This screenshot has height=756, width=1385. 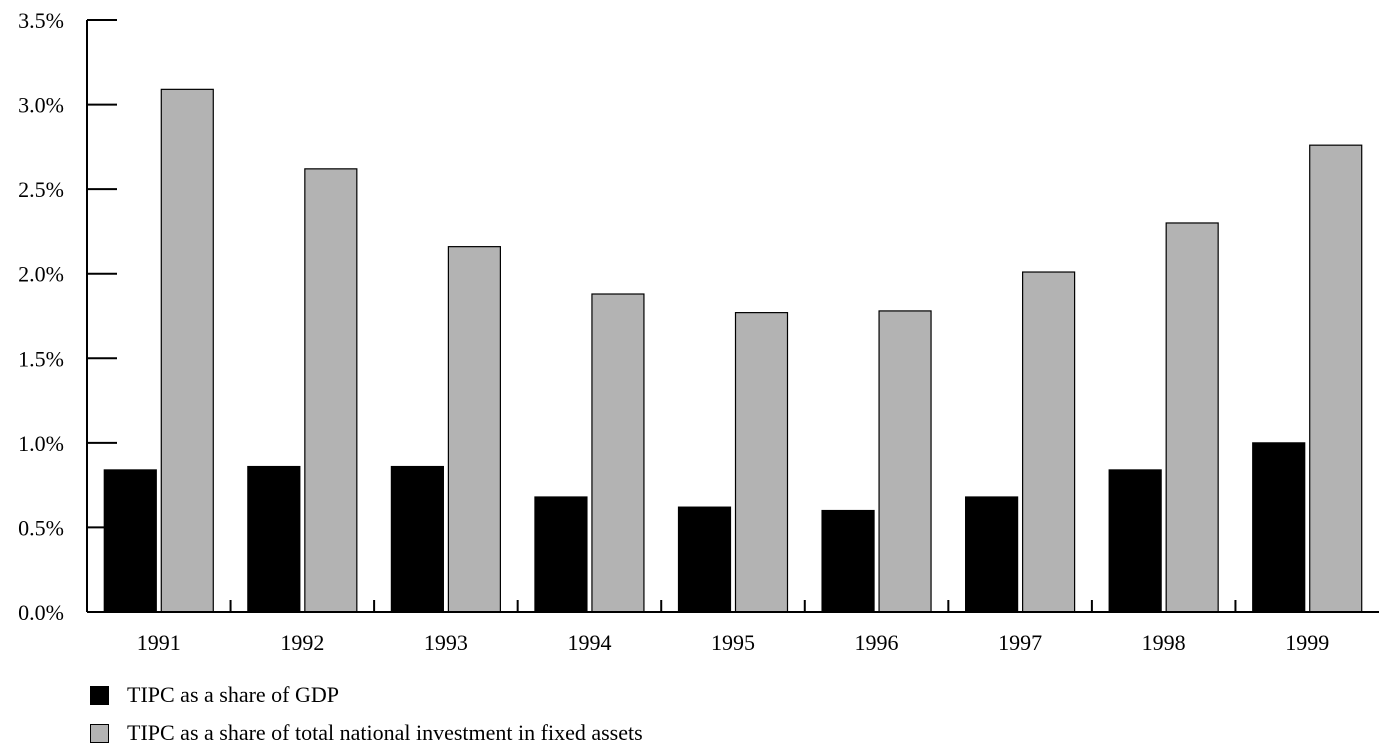 What do you see at coordinates (41, 612) in the screenshot?
I see `y-tick-label: 0.0%` at bounding box center [41, 612].